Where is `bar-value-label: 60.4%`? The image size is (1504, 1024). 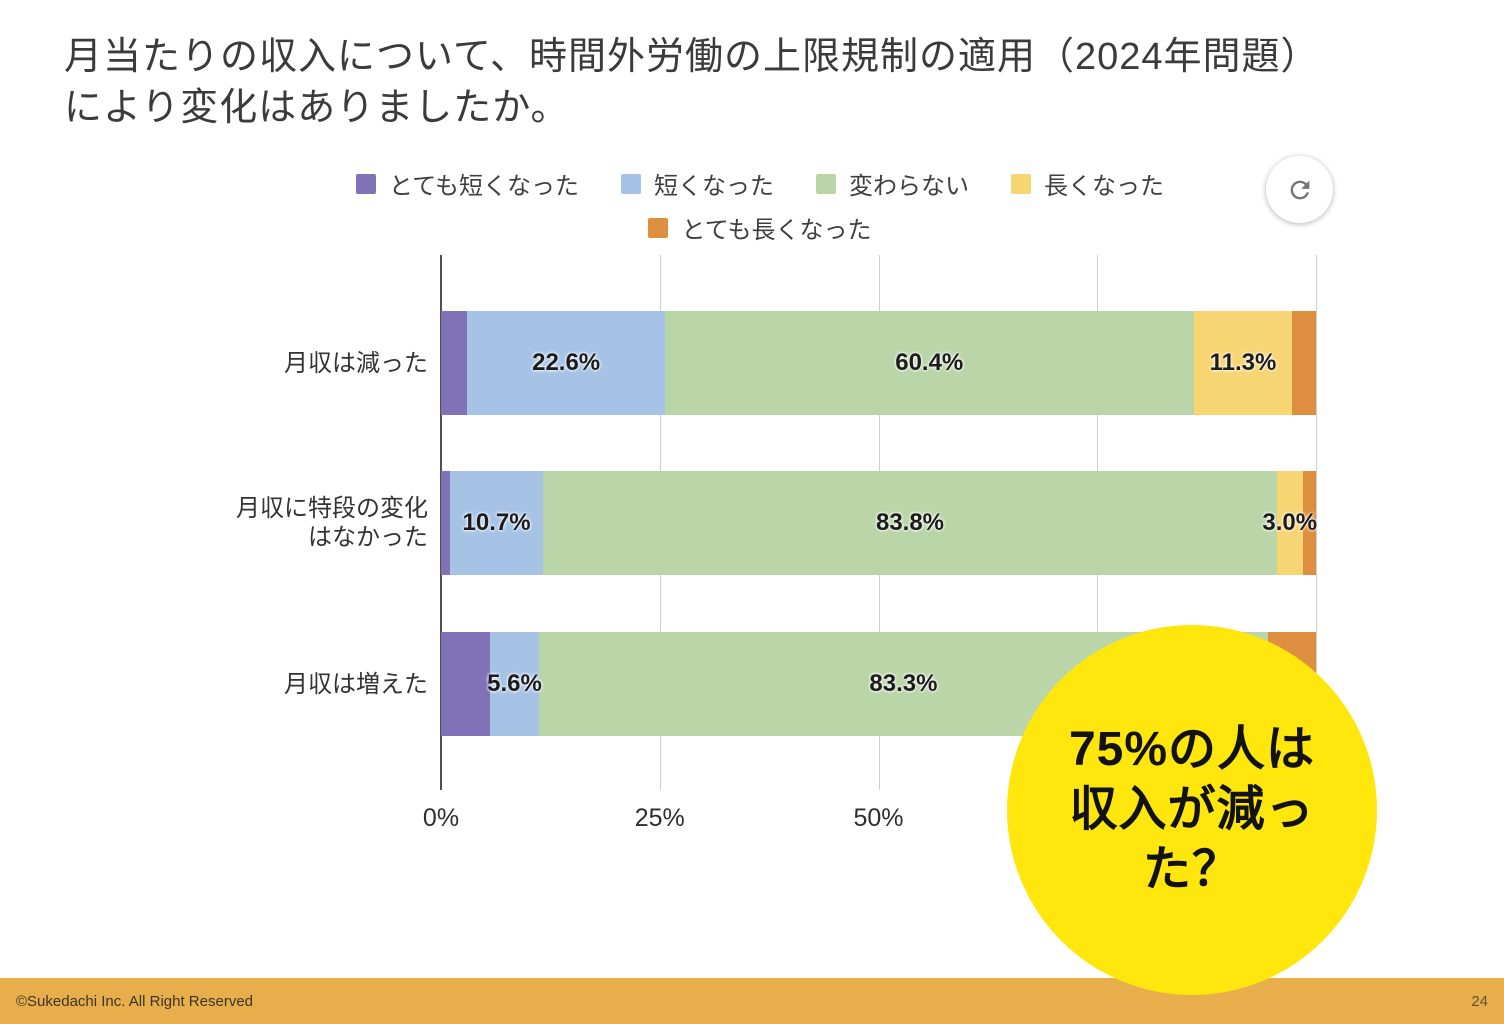 bar-value-label: 60.4% is located at coordinates (929, 362).